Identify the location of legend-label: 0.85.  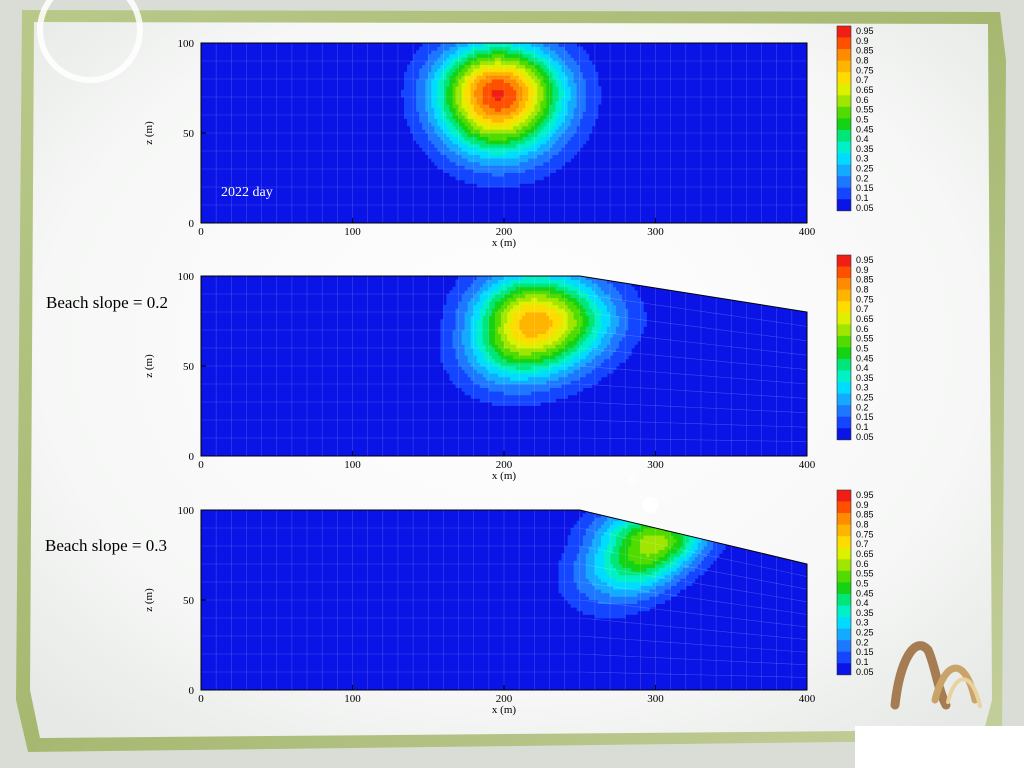
(865, 280).